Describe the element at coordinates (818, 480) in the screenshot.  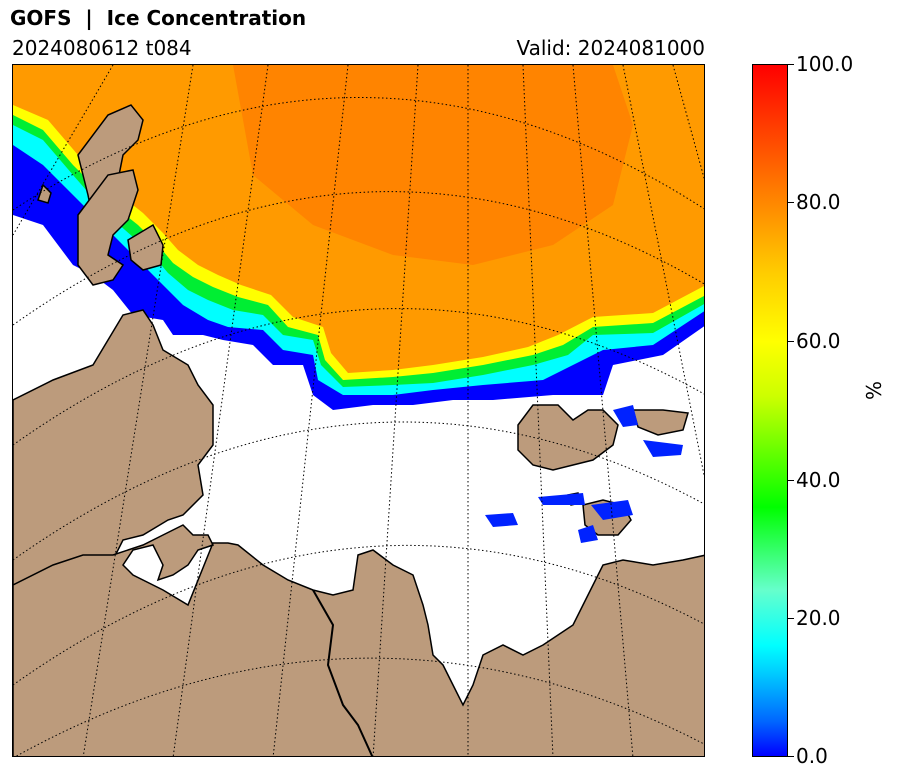
I see `colorbar-tick-label: 40.0` at that location.